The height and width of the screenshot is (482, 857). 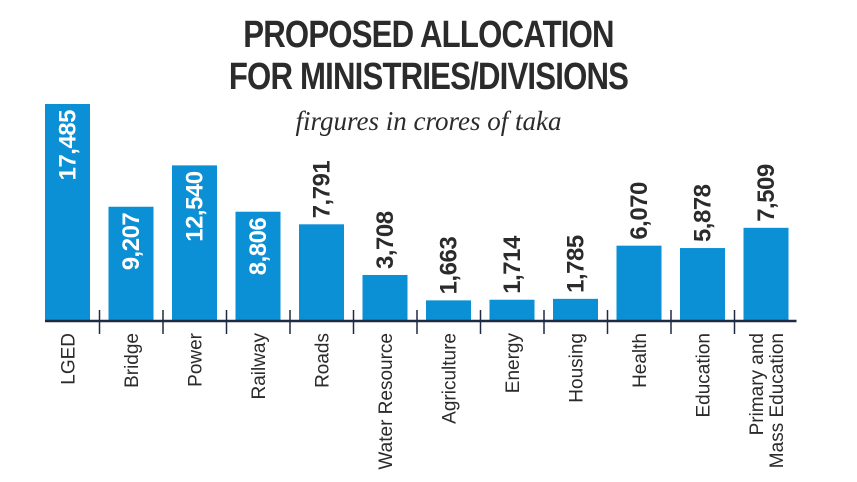 I want to click on value-label: 12,540, so click(x=195, y=206).